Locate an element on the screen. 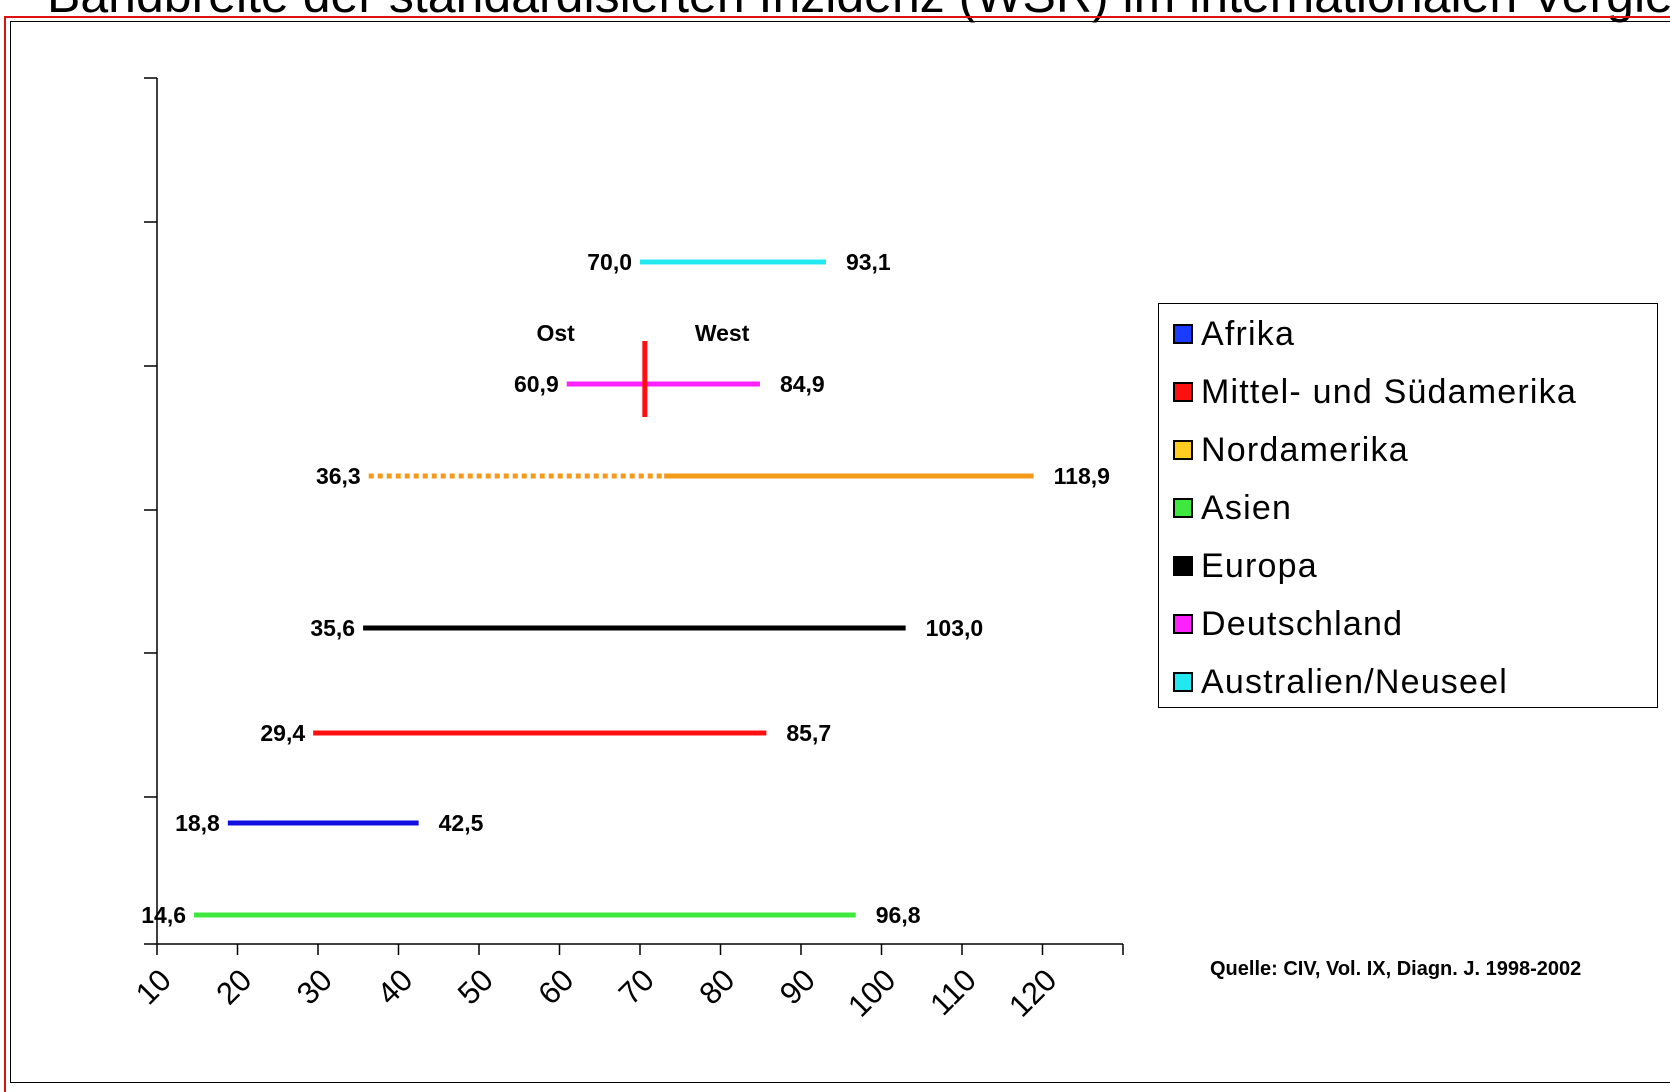 Image resolution: width=1670 pixels, height=1092 pixels. max-value-label: 84,9 is located at coordinates (802, 384).